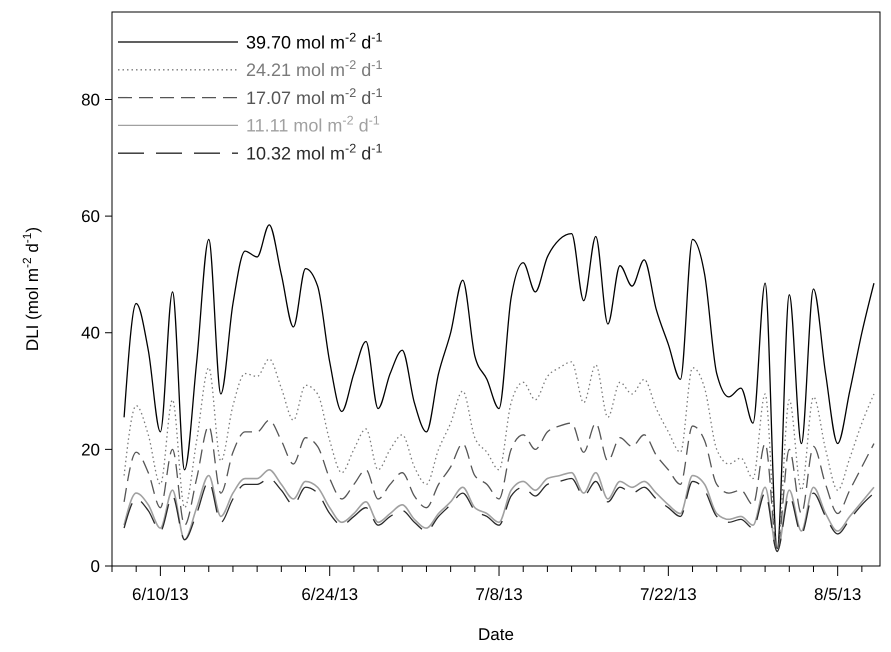  What do you see at coordinates (314, 41) in the screenshot?
I see `text: 39.70 mol m$^{-2}$ d$^{-1}$` at bounding box center [314, 41].